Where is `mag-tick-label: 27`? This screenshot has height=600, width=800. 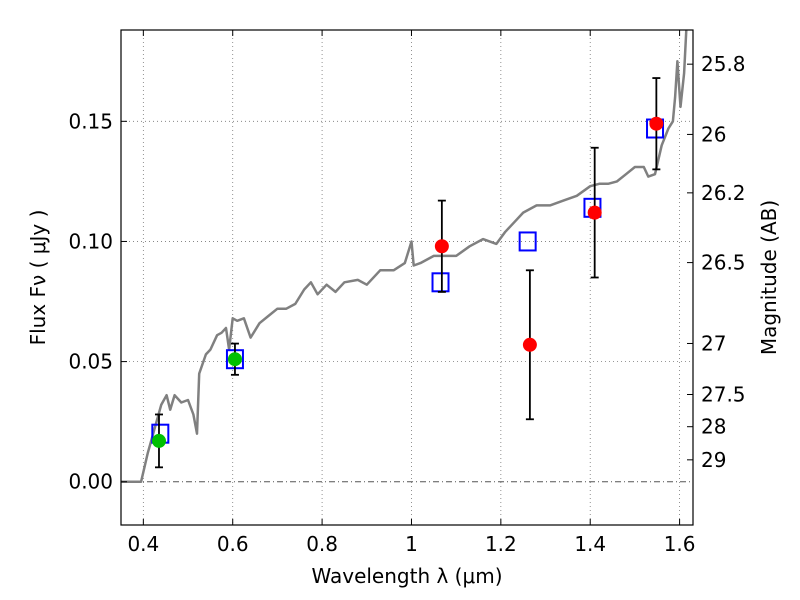 mag-tick-label: 27 is located at coordinates (713, 343).